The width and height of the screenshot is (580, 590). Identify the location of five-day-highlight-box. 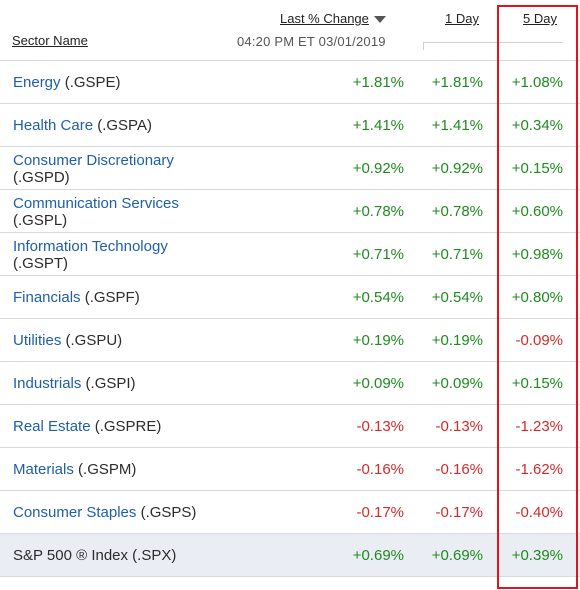
(537, 297).